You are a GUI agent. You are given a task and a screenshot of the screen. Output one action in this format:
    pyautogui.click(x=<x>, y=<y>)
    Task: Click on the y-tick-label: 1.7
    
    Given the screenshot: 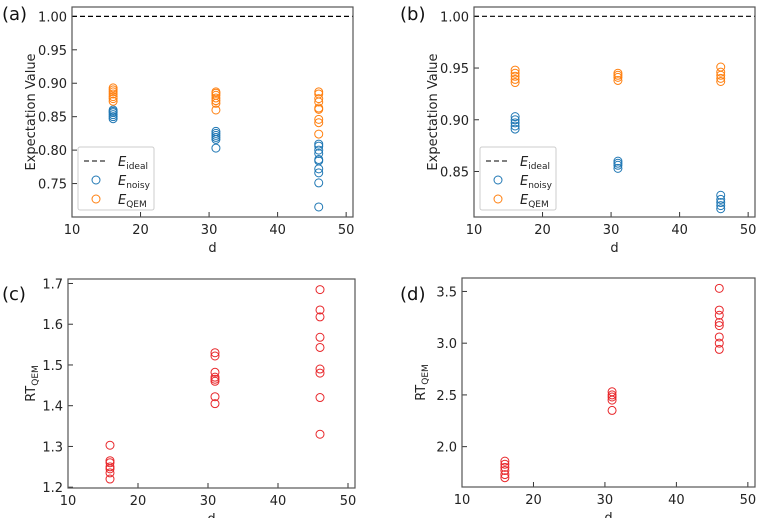 What is the action you would take?
    pyautogui.click(x=52, y=284)
    